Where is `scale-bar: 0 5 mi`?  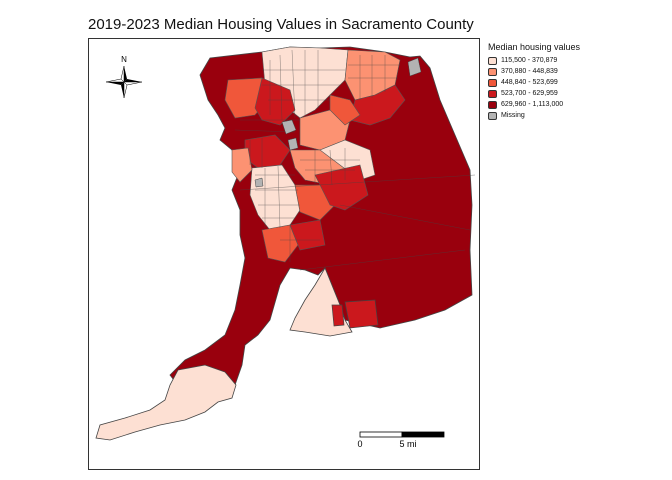 scale-bar: 0 5 mi is located at coordinates (401, 440).